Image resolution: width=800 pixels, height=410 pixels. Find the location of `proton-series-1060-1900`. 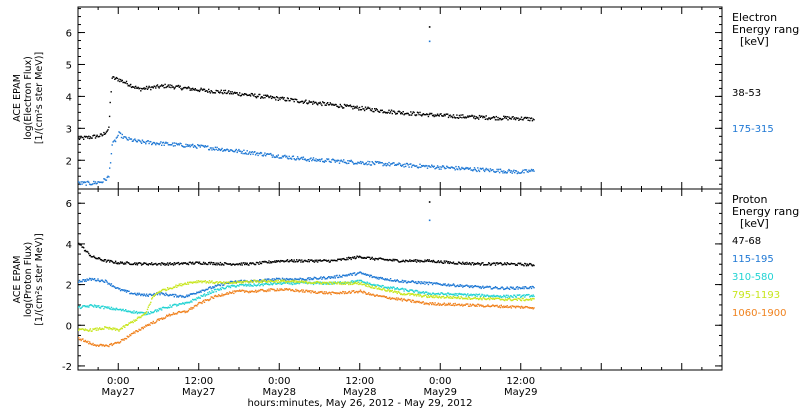

proton-series-1060-1900 is located at coordinates (306, 318).